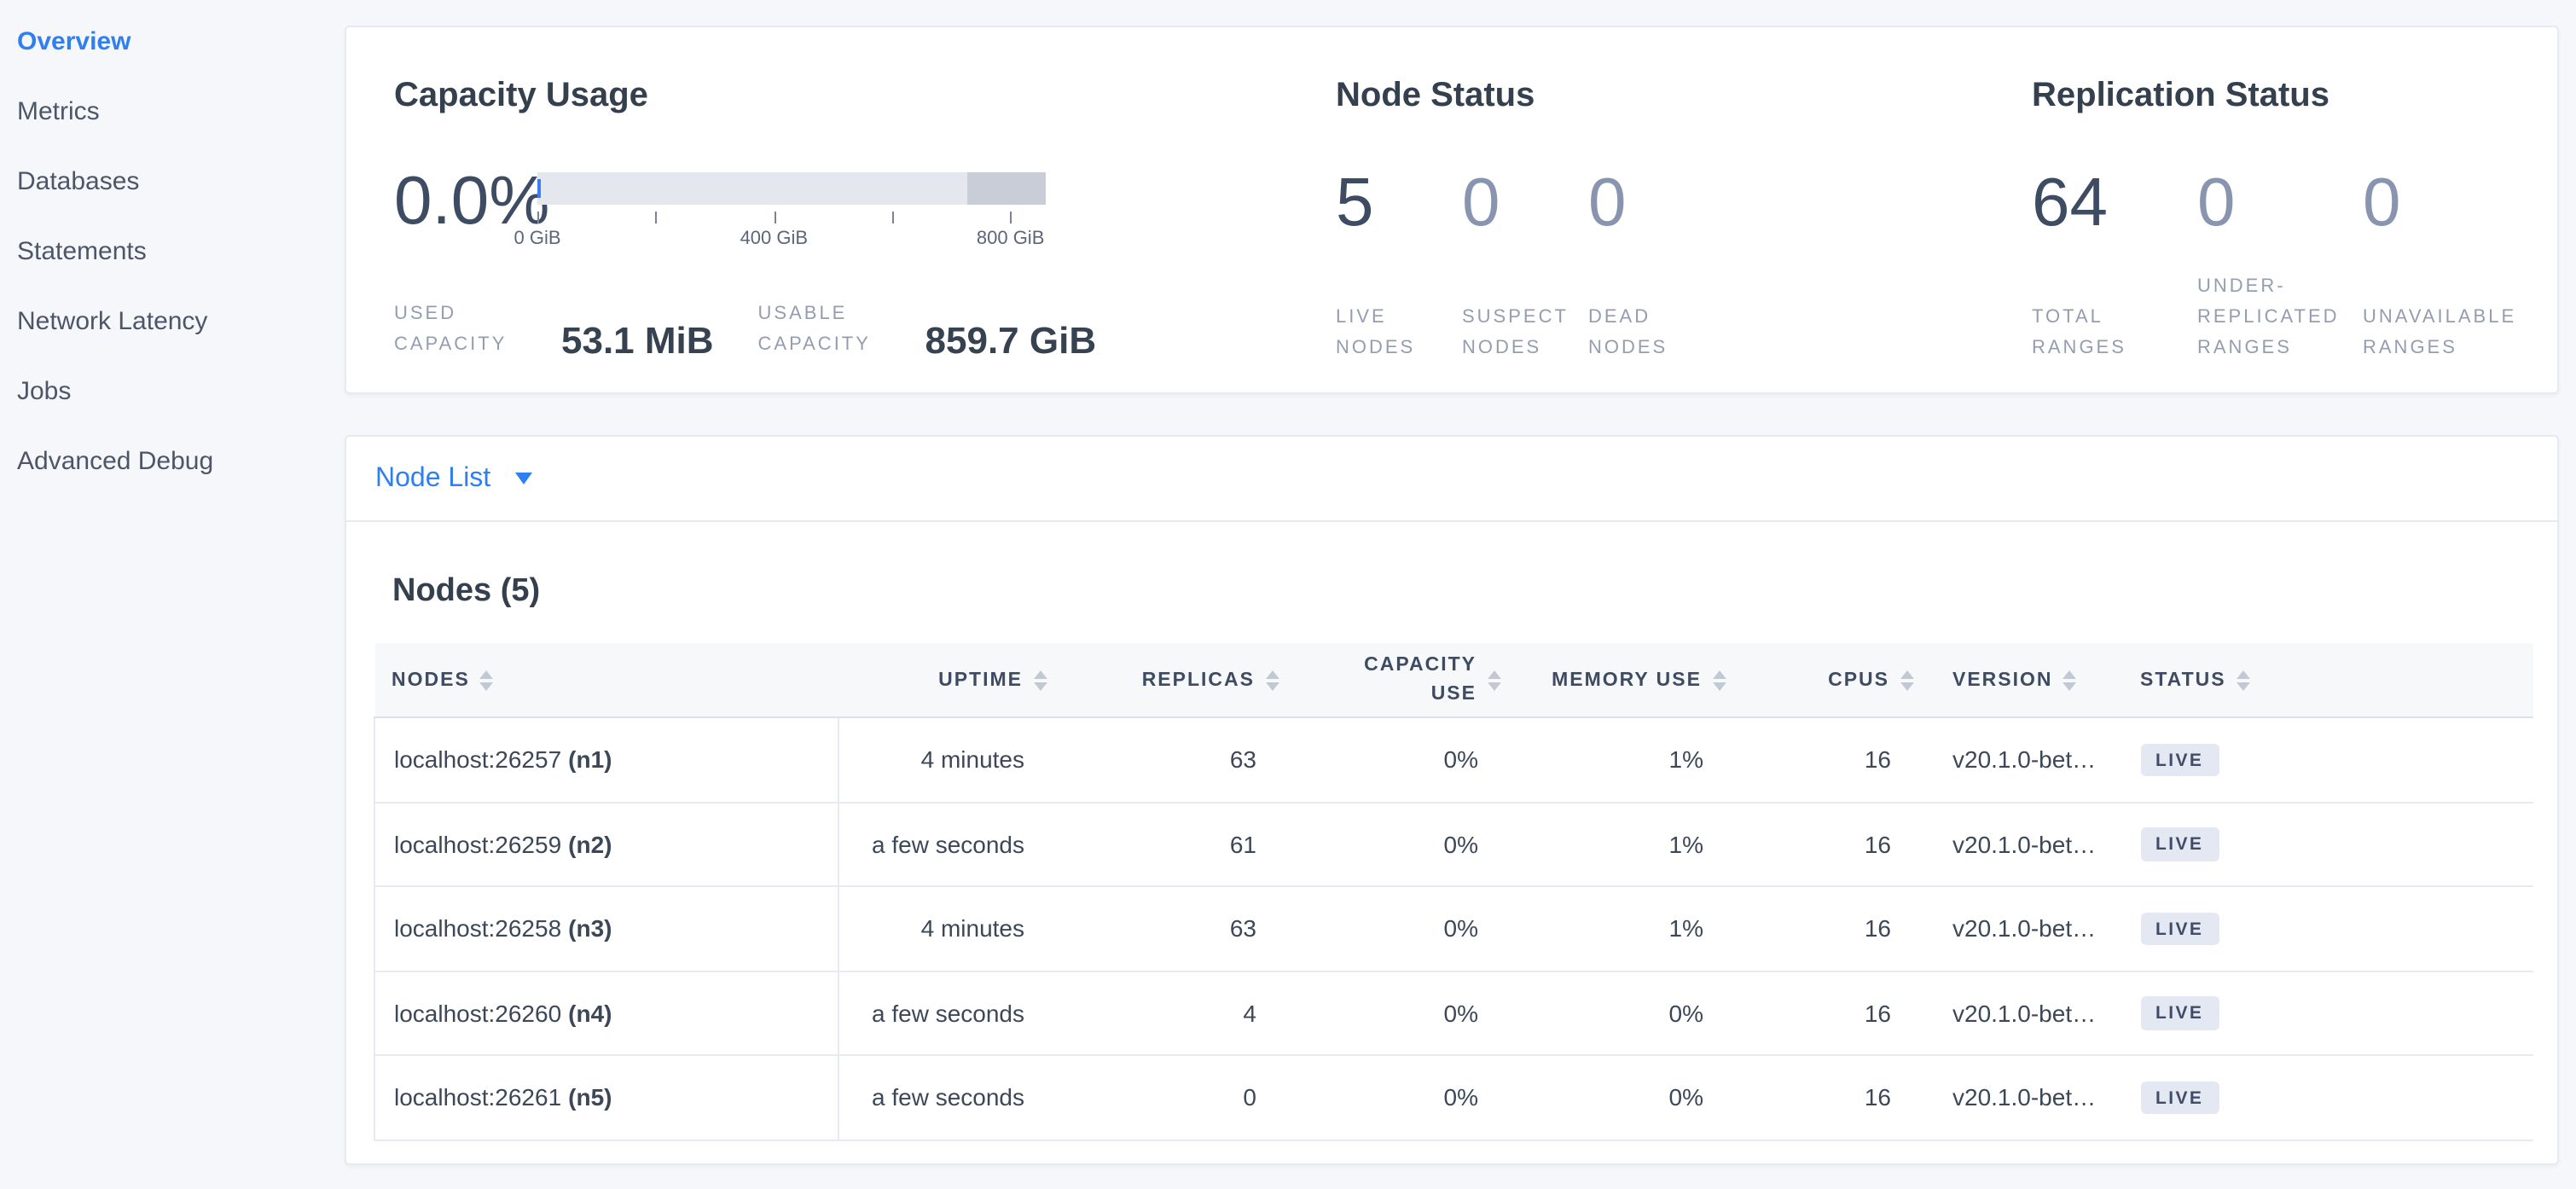  Describe the element at coordinates (1619, 680) in the screenshot. I see `column-header-memory-use: MEMORY USE` at that location.